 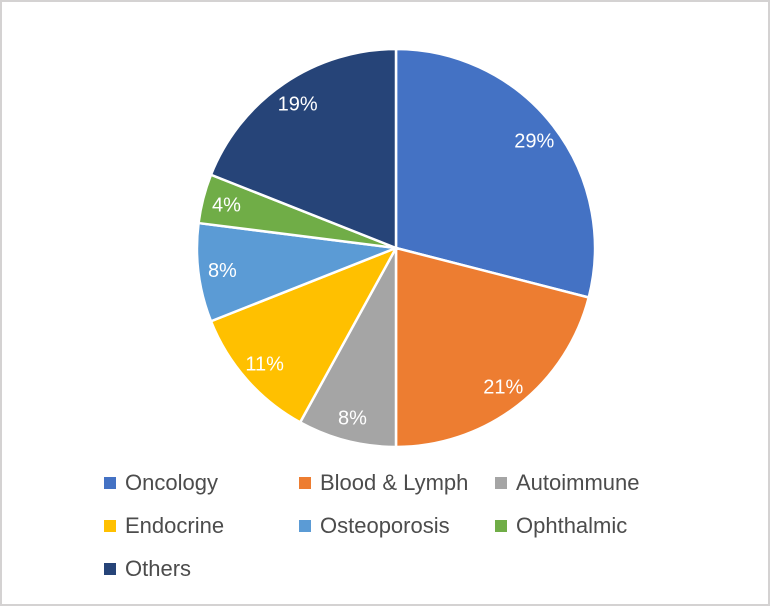 What do you see at coordinates (226, 206) in the screenshot?
I see `data-label-ophthalmic: 4%` at bounding box center [226, 206].